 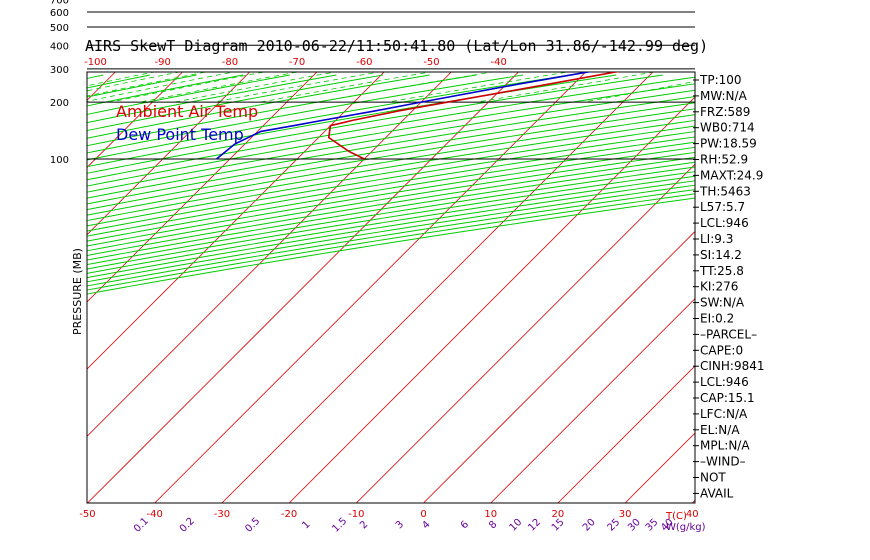 I want to click on top-temp-tick-label: -70, so click(x=297, y=62).